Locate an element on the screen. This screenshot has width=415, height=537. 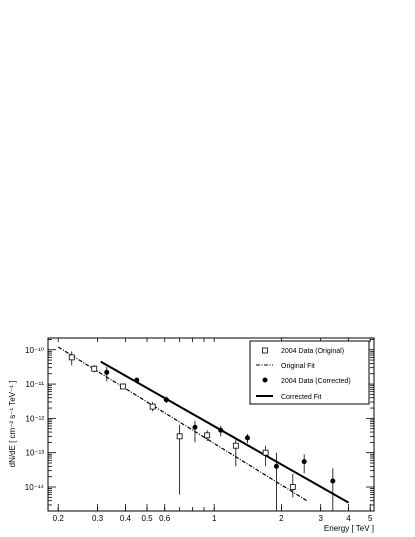
y-tick-label: 10⁻¹⁴ is located at coordinates (35, 487).